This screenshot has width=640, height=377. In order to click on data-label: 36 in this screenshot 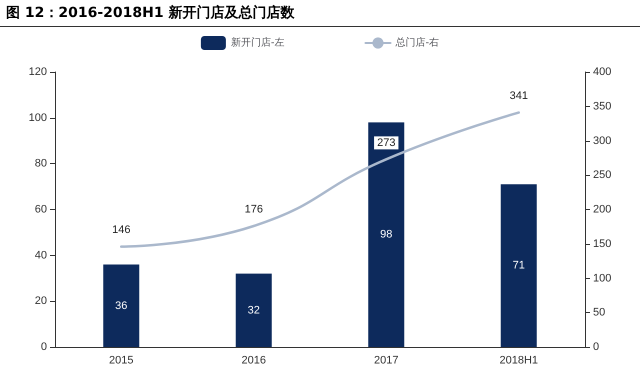, I will do `click(121, 306)`.